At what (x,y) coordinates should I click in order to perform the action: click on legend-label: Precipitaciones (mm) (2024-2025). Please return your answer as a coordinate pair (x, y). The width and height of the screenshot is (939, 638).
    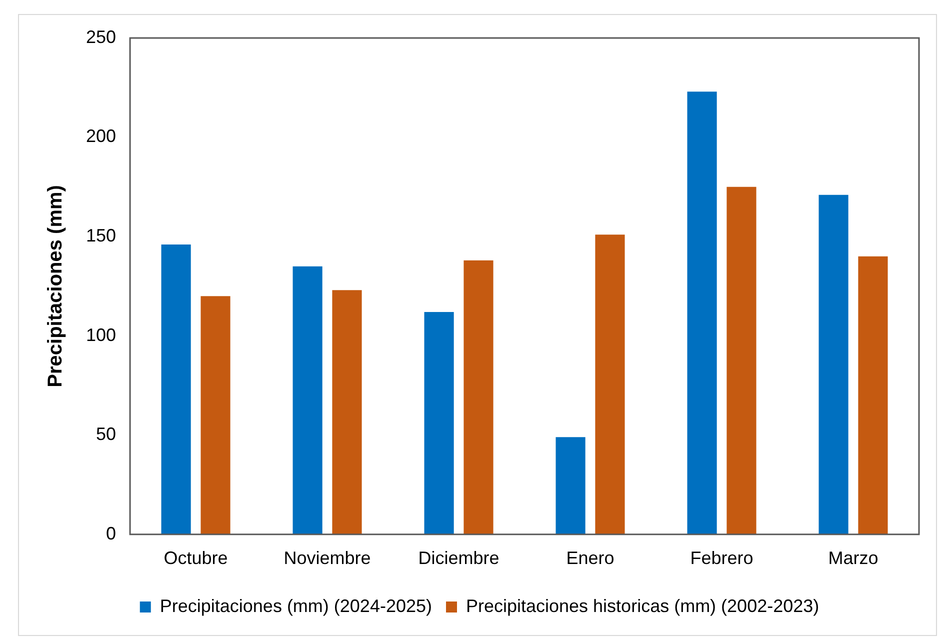
    Looking at the image, I should click on (296, 606).